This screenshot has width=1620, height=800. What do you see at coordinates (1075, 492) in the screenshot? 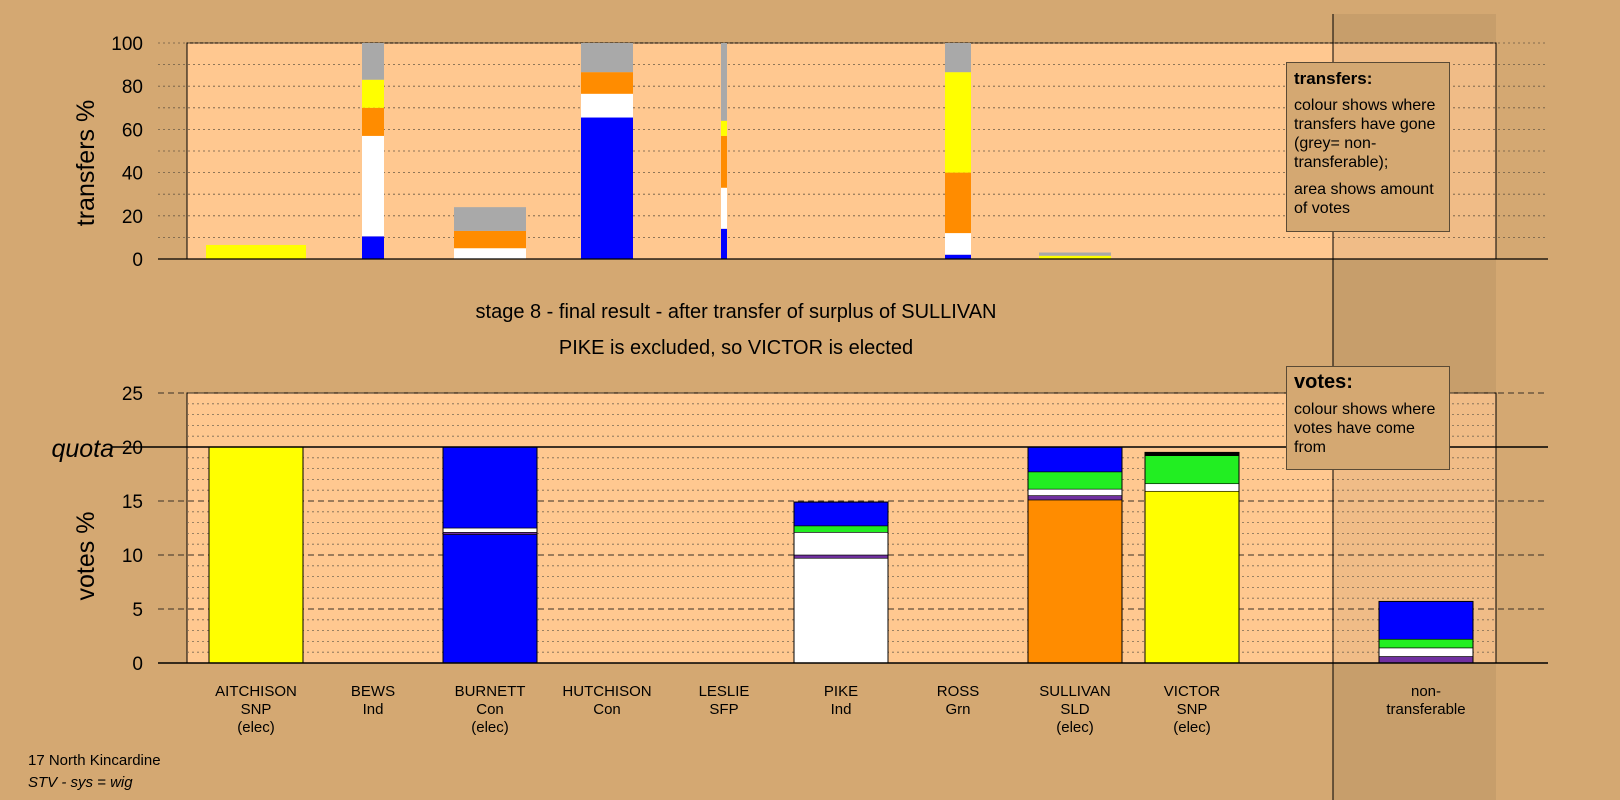
I see `votes-bar-sullivan-seg-white` at bounding box center [1075, 492].